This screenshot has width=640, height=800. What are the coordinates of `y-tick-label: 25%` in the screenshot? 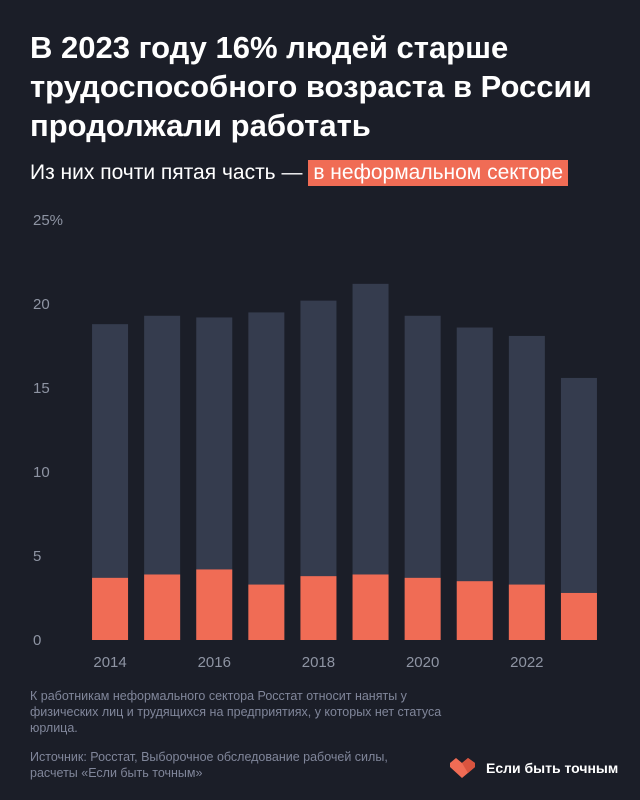 It's located at (48, 220).